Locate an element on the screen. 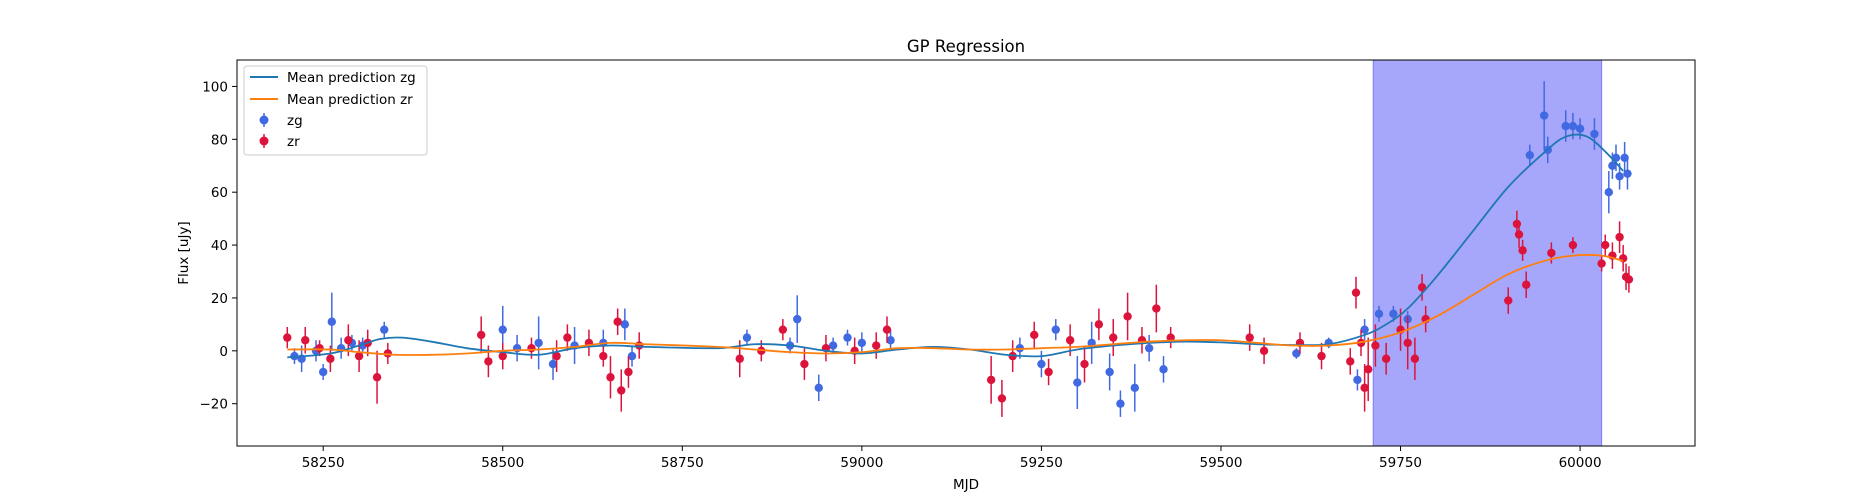 This screenshot has width=1875, height=500. y-tick-label-0: 0 is located at coordinates (223, 352).